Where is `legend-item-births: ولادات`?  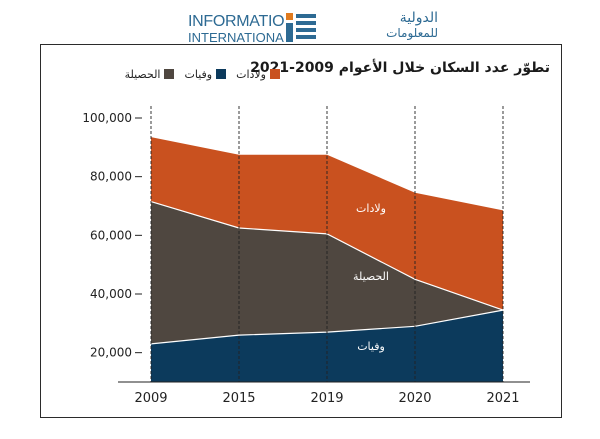 legend-item-births: ولادات is located at coordinates (258, 74).